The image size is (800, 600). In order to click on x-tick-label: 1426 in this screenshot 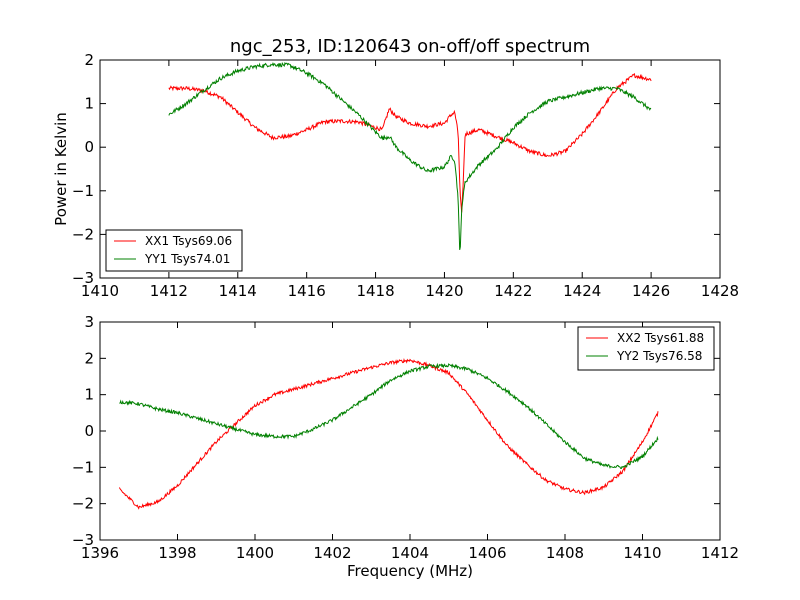, I will do `click(651, 291)`.